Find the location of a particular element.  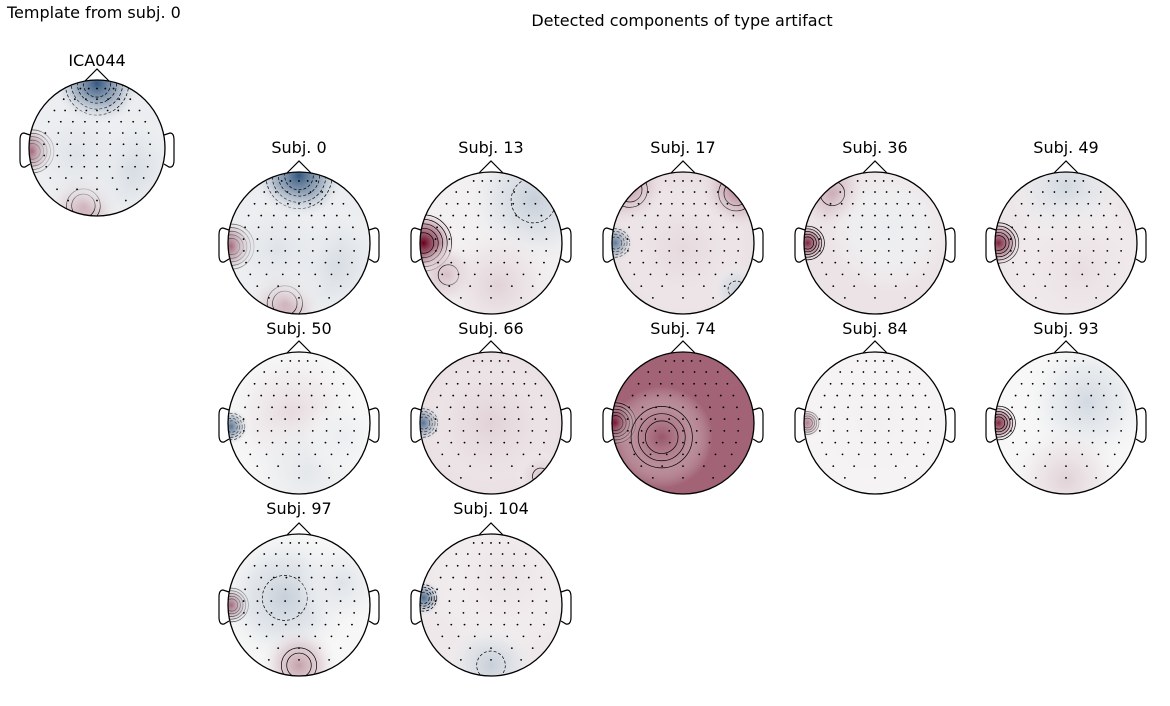

right-ear is located at coordinates (374, 245).